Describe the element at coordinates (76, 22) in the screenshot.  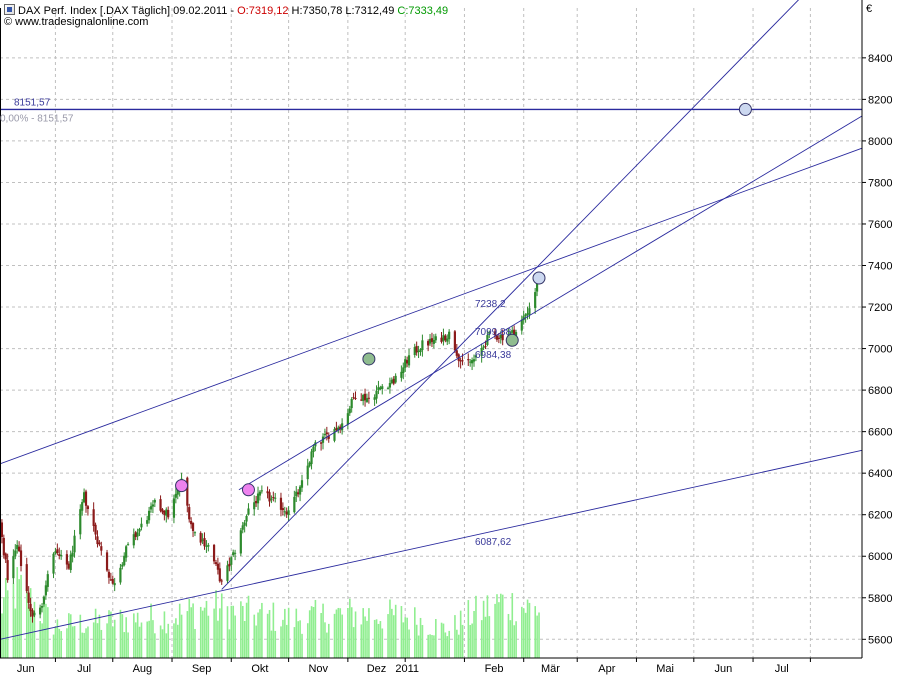
I see `copyright-text: © www.tradesignalonline.com` at that location.